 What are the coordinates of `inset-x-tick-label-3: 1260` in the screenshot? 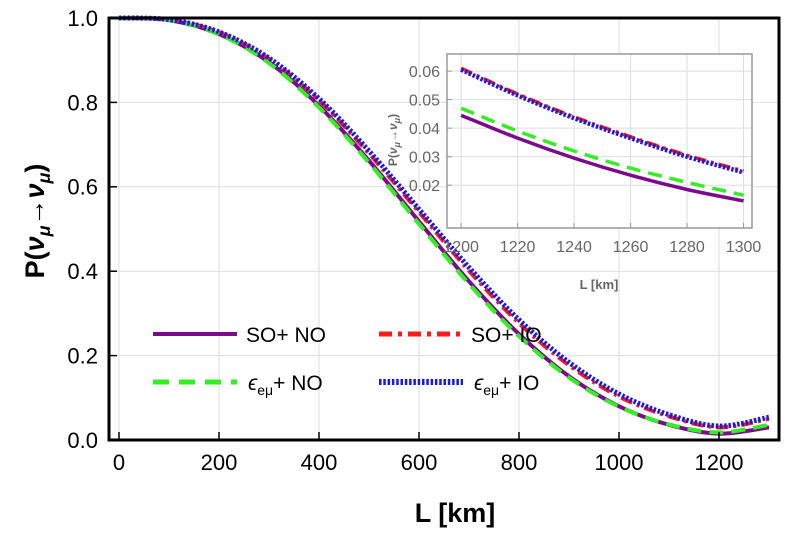 It's located at (631, 247).